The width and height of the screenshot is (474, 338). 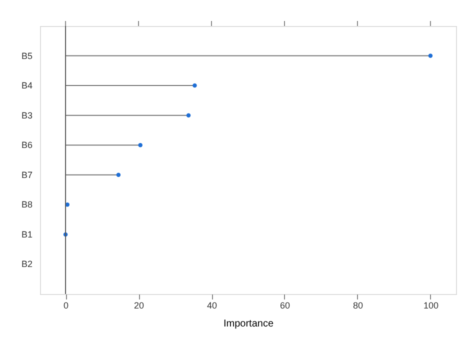 I want to click on y-tick-label: B6, so click(x=26, y=145).